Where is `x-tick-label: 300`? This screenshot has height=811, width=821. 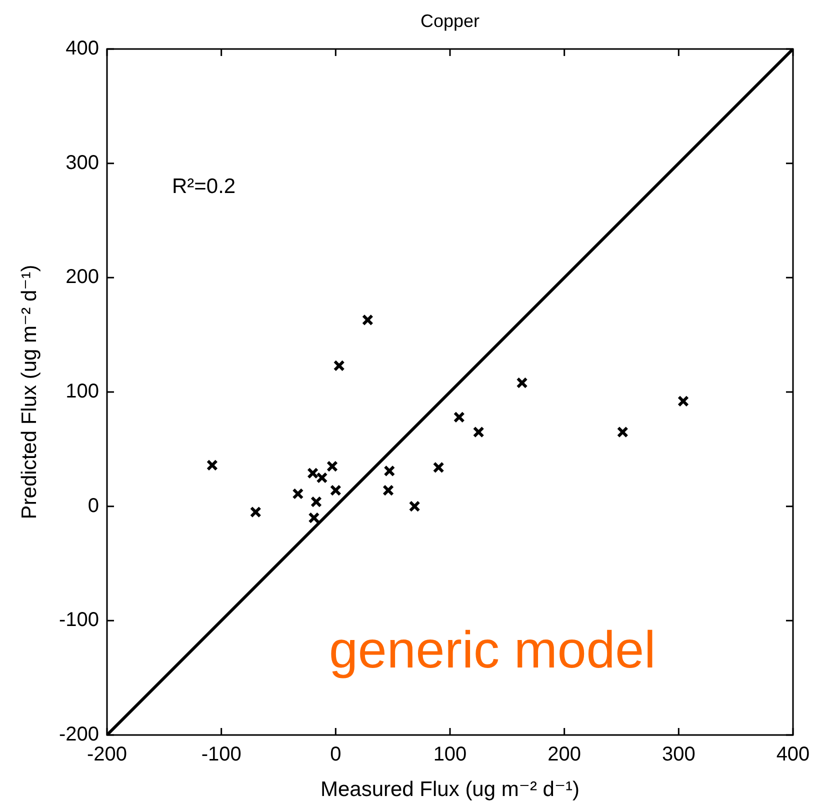
x-tick-label: 300 is located at coordinates (679, 755).